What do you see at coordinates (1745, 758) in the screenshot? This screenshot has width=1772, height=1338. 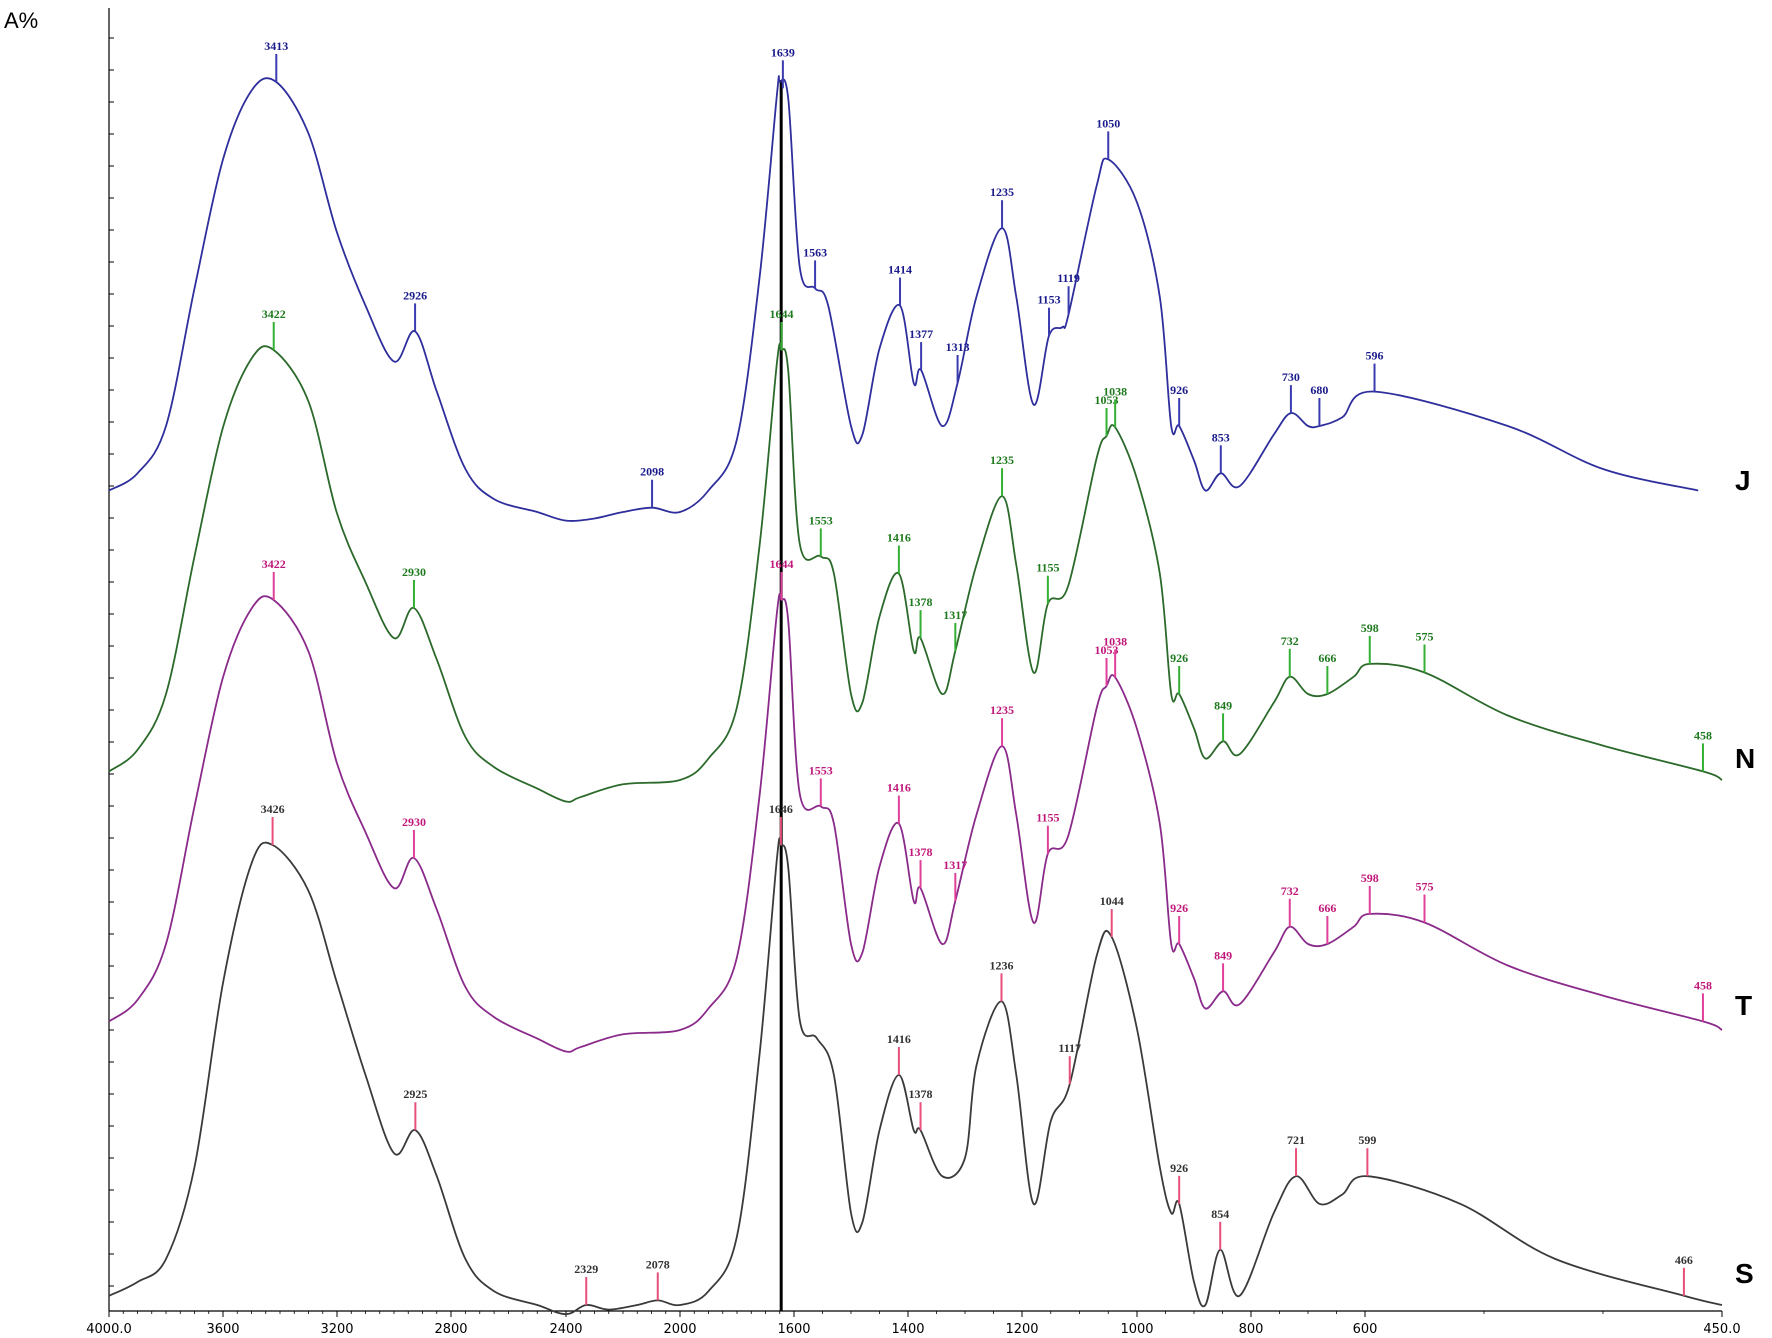 I see `series-name-label: N` at bounding box center [1745, 758].